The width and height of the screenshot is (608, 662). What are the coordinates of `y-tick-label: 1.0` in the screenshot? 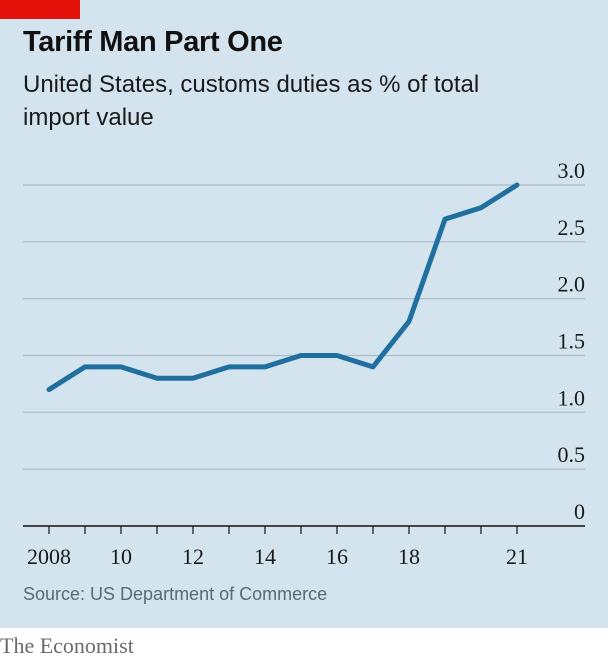 It's located at (572, 397).